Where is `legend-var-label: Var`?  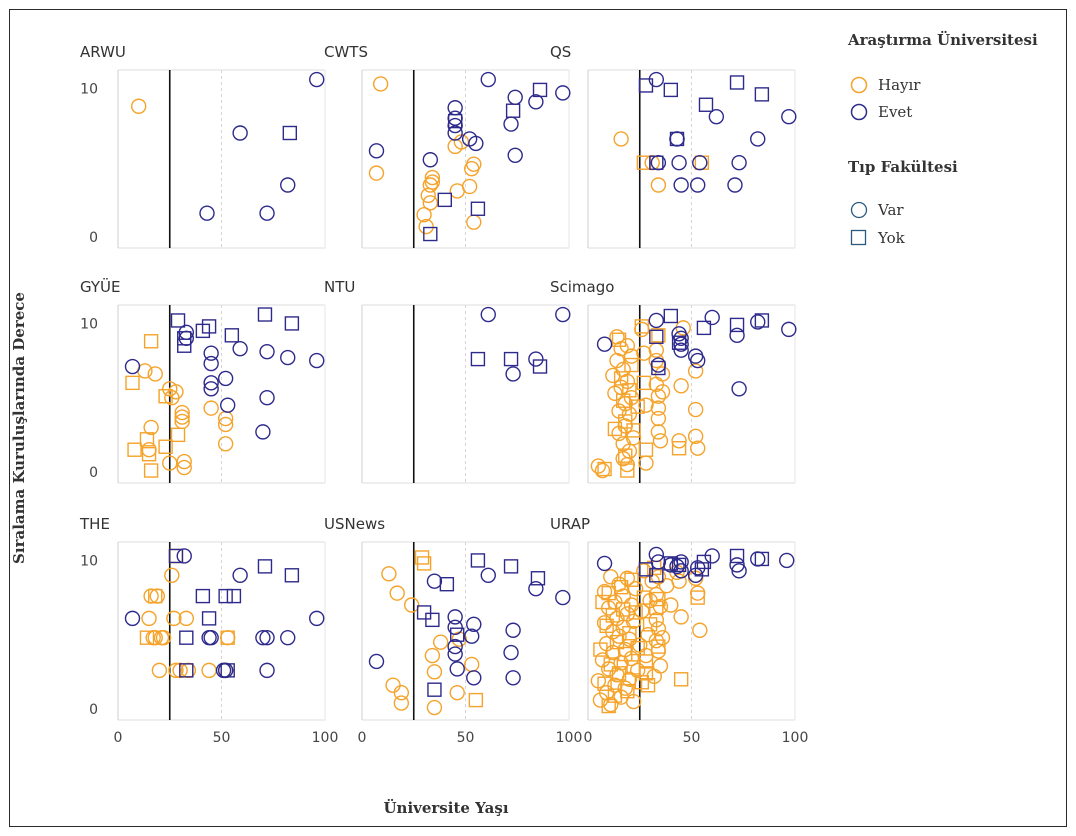 legend-var-label: Var is located at coordinates (890, 210).